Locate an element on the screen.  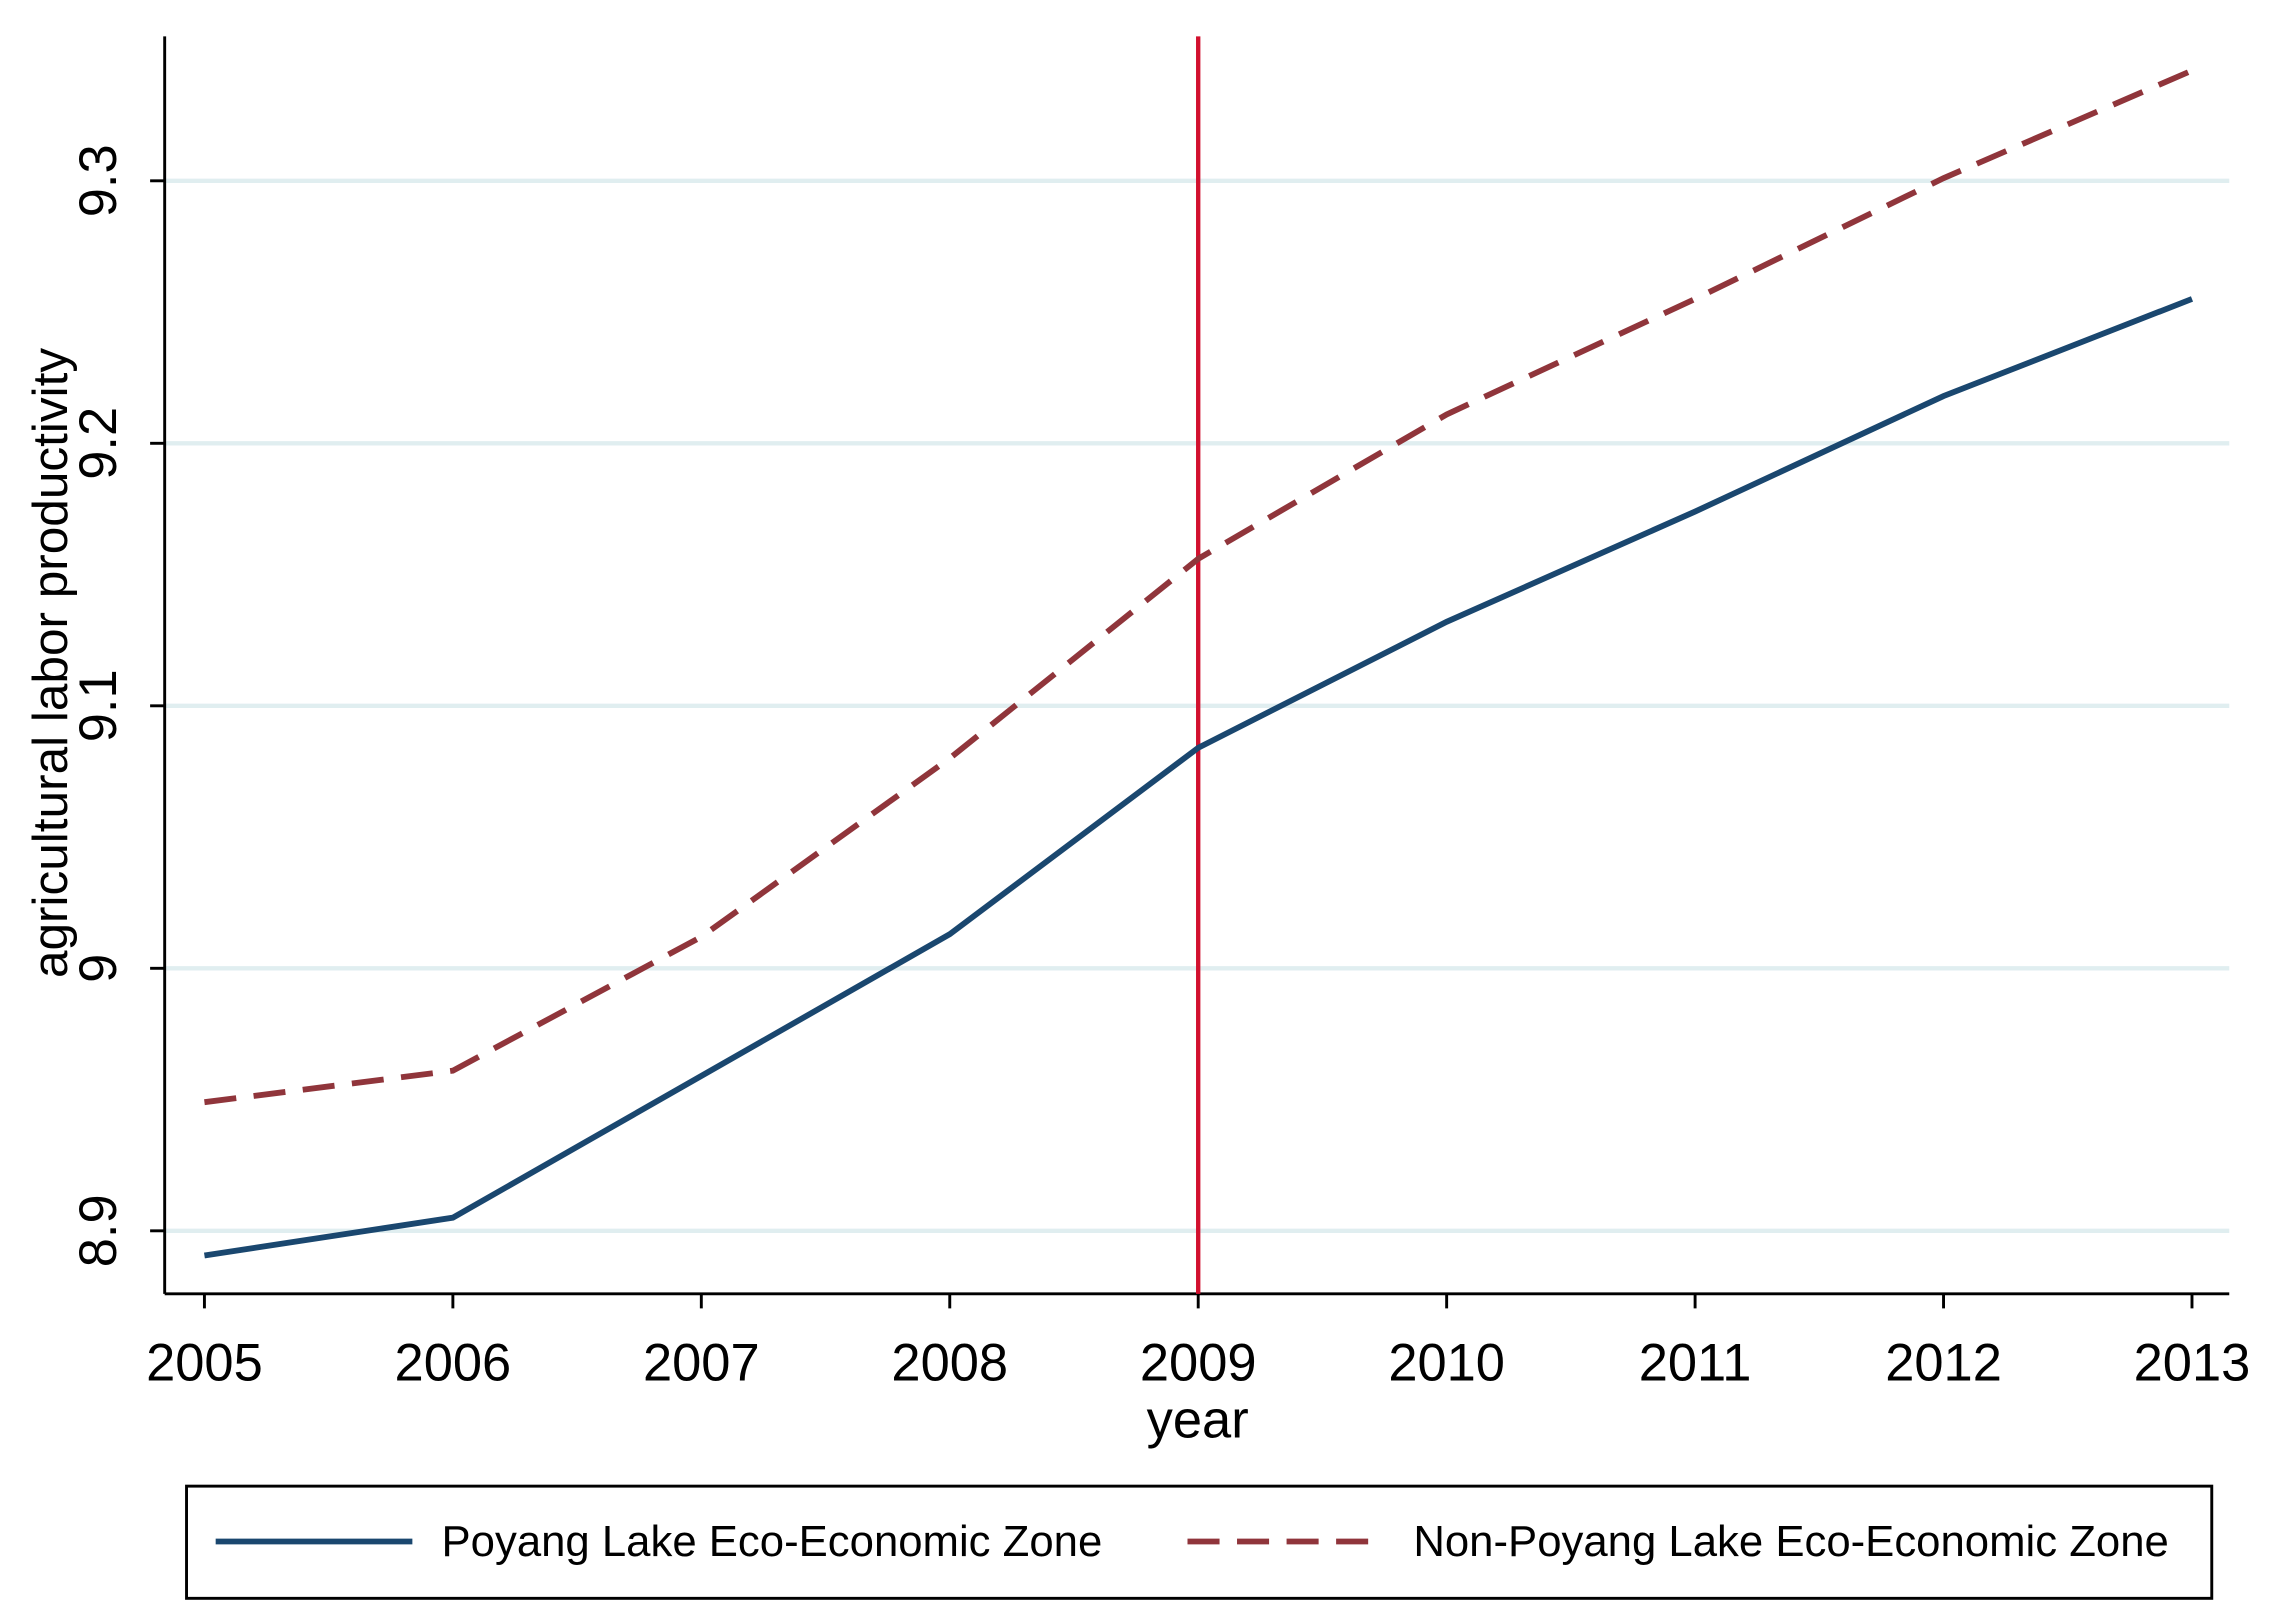
y-tick-label: 9.2 is located at coordinates (99, 443).